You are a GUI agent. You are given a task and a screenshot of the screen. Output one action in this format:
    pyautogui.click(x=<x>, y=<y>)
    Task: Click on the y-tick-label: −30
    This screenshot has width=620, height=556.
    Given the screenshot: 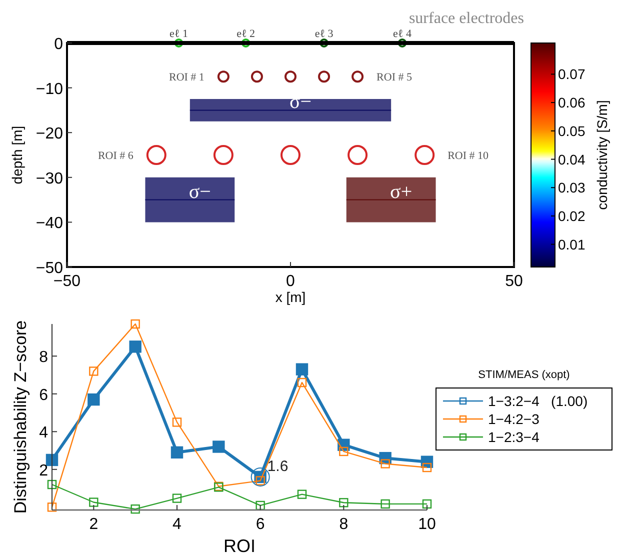 What is the action you would take?
    pyautogui.click(x=50, y=179)
    